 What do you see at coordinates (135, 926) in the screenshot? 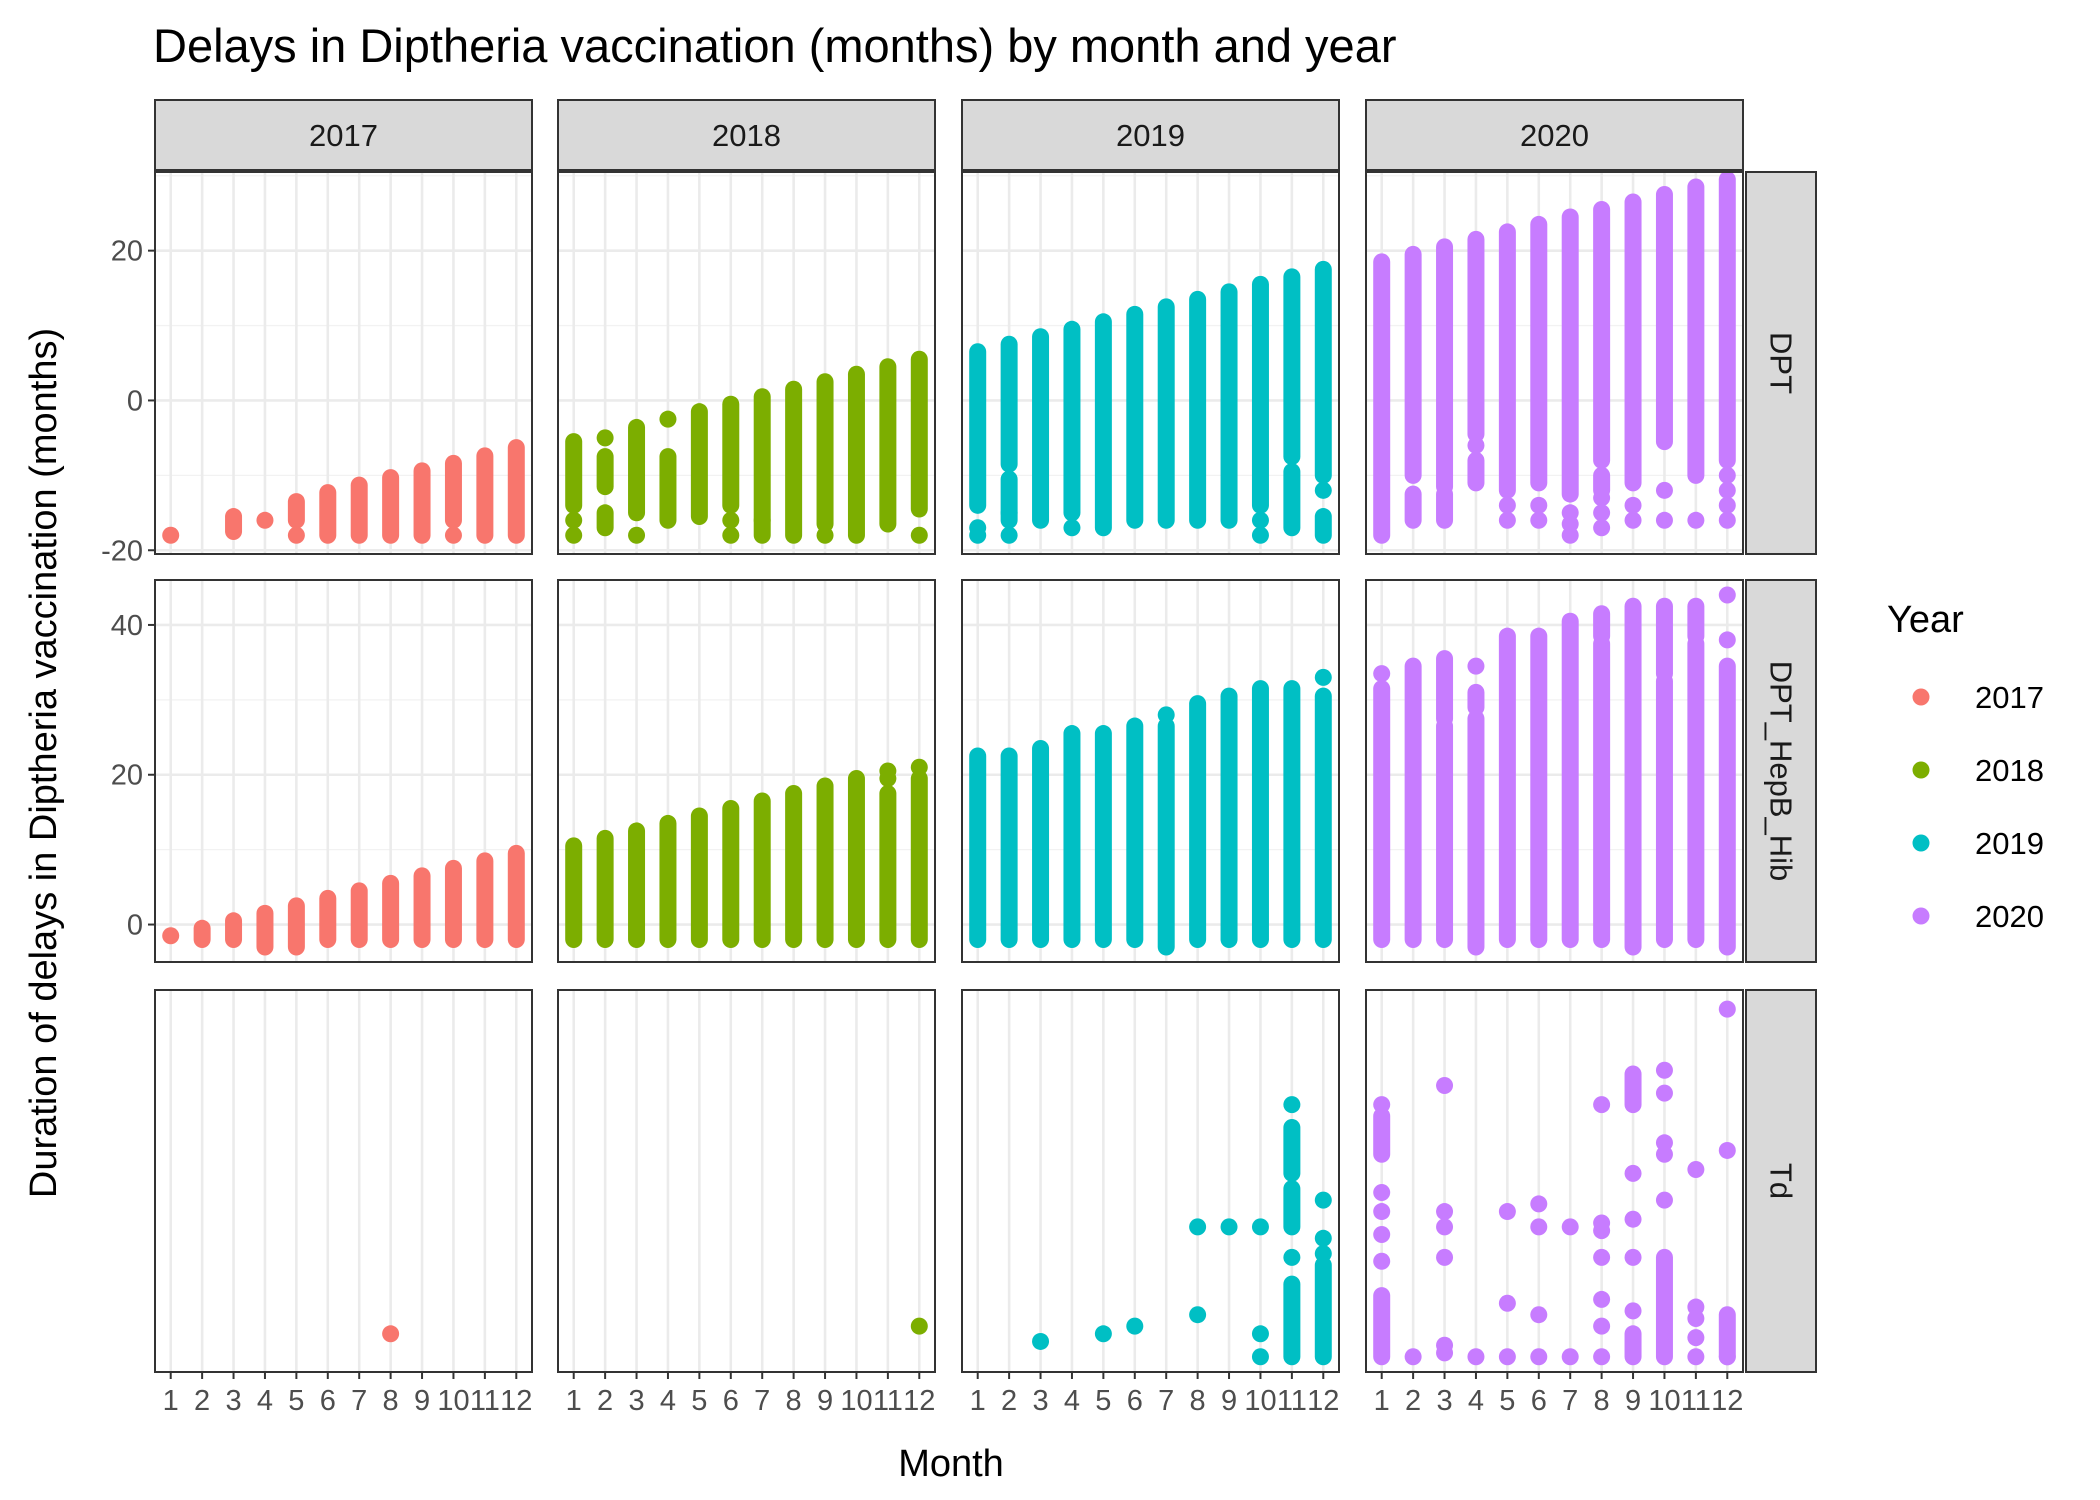
I see `y-tick-label: 0` at bounding box center [135, 926].